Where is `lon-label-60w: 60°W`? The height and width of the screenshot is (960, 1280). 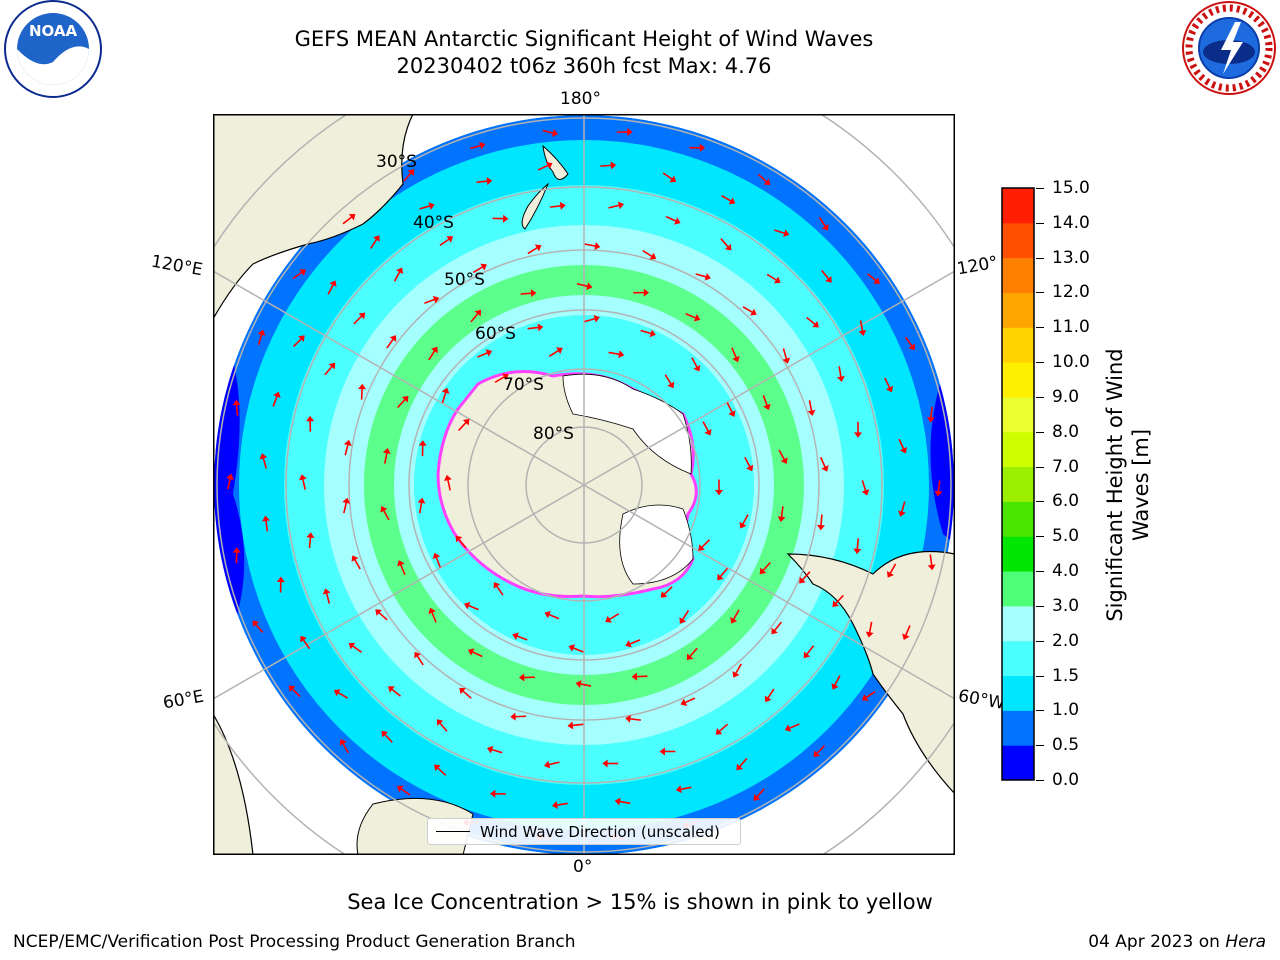
lon-label-60w: 60°W is located at coordinates (981, 700).